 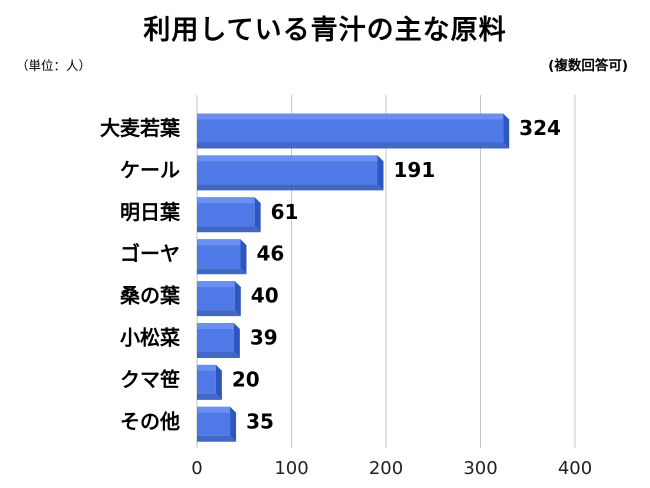 What do you see at coordinates (575, 468) in the screenshot?
I see `x-tick-label: 400` at bounding box center [575, 468].